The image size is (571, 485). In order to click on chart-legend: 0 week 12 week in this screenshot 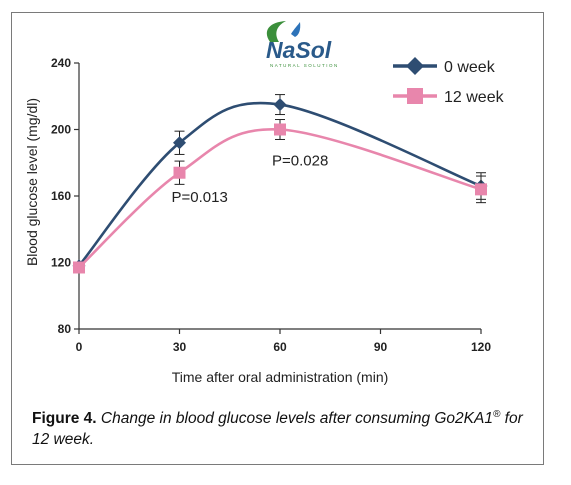, I will do `click(449, 81)`.